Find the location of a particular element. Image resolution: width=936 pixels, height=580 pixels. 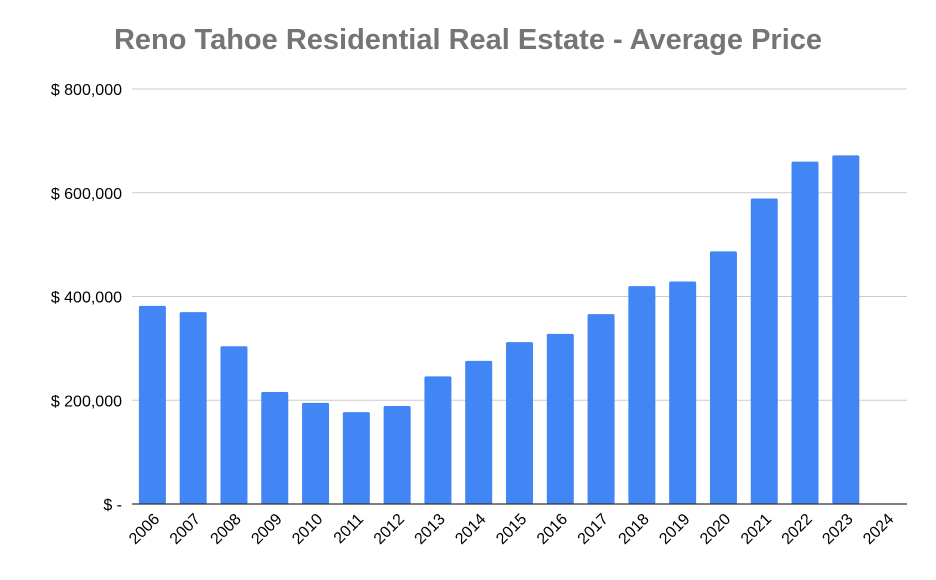

bar-2006 is located at coordinates (152, 404).